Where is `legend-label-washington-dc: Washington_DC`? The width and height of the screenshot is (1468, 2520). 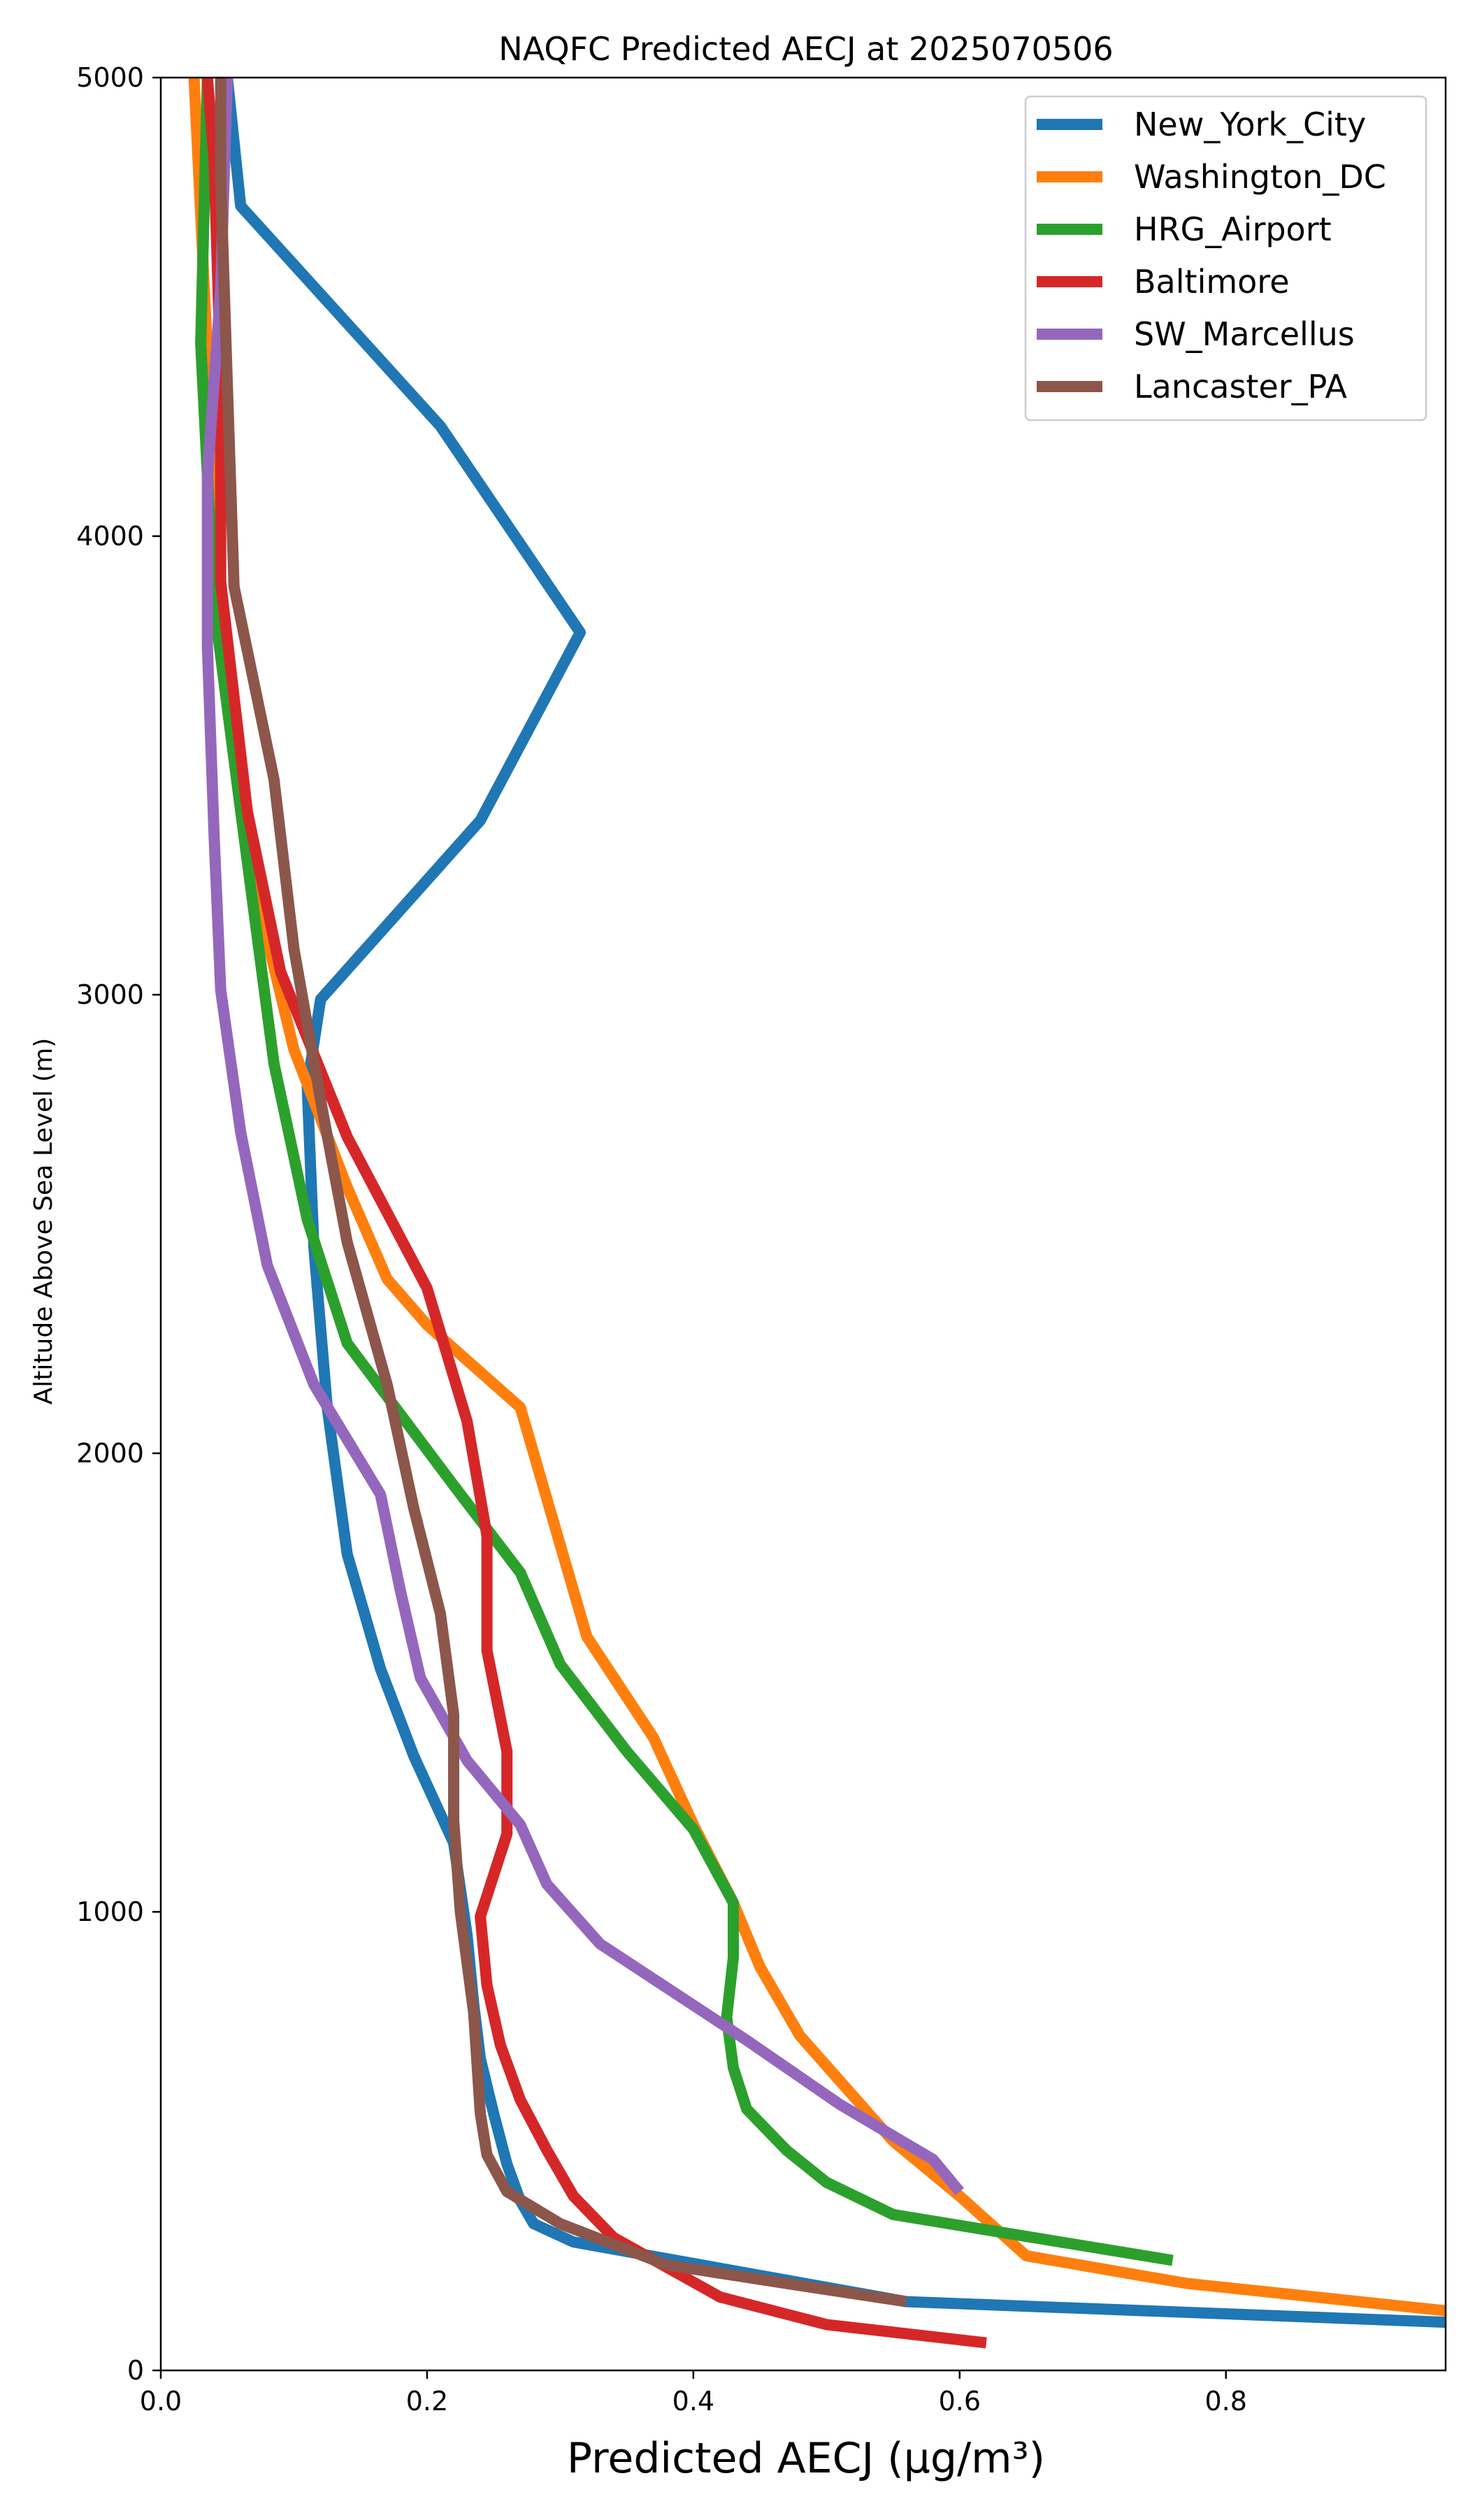 legend-label-washington-dc: Washington_DC is located at coordinates (1260, 177).